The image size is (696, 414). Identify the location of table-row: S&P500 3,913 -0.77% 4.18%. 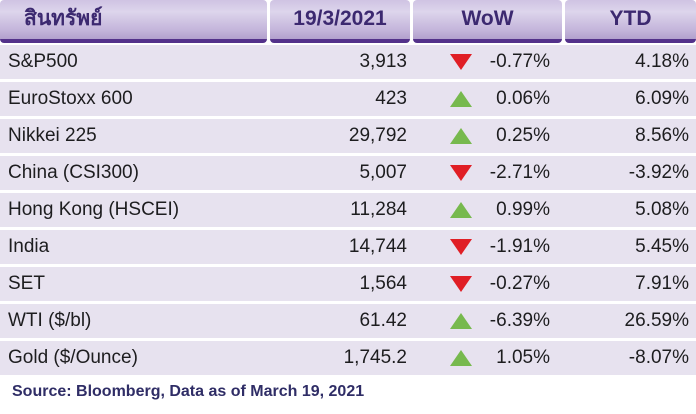
(348, 62).